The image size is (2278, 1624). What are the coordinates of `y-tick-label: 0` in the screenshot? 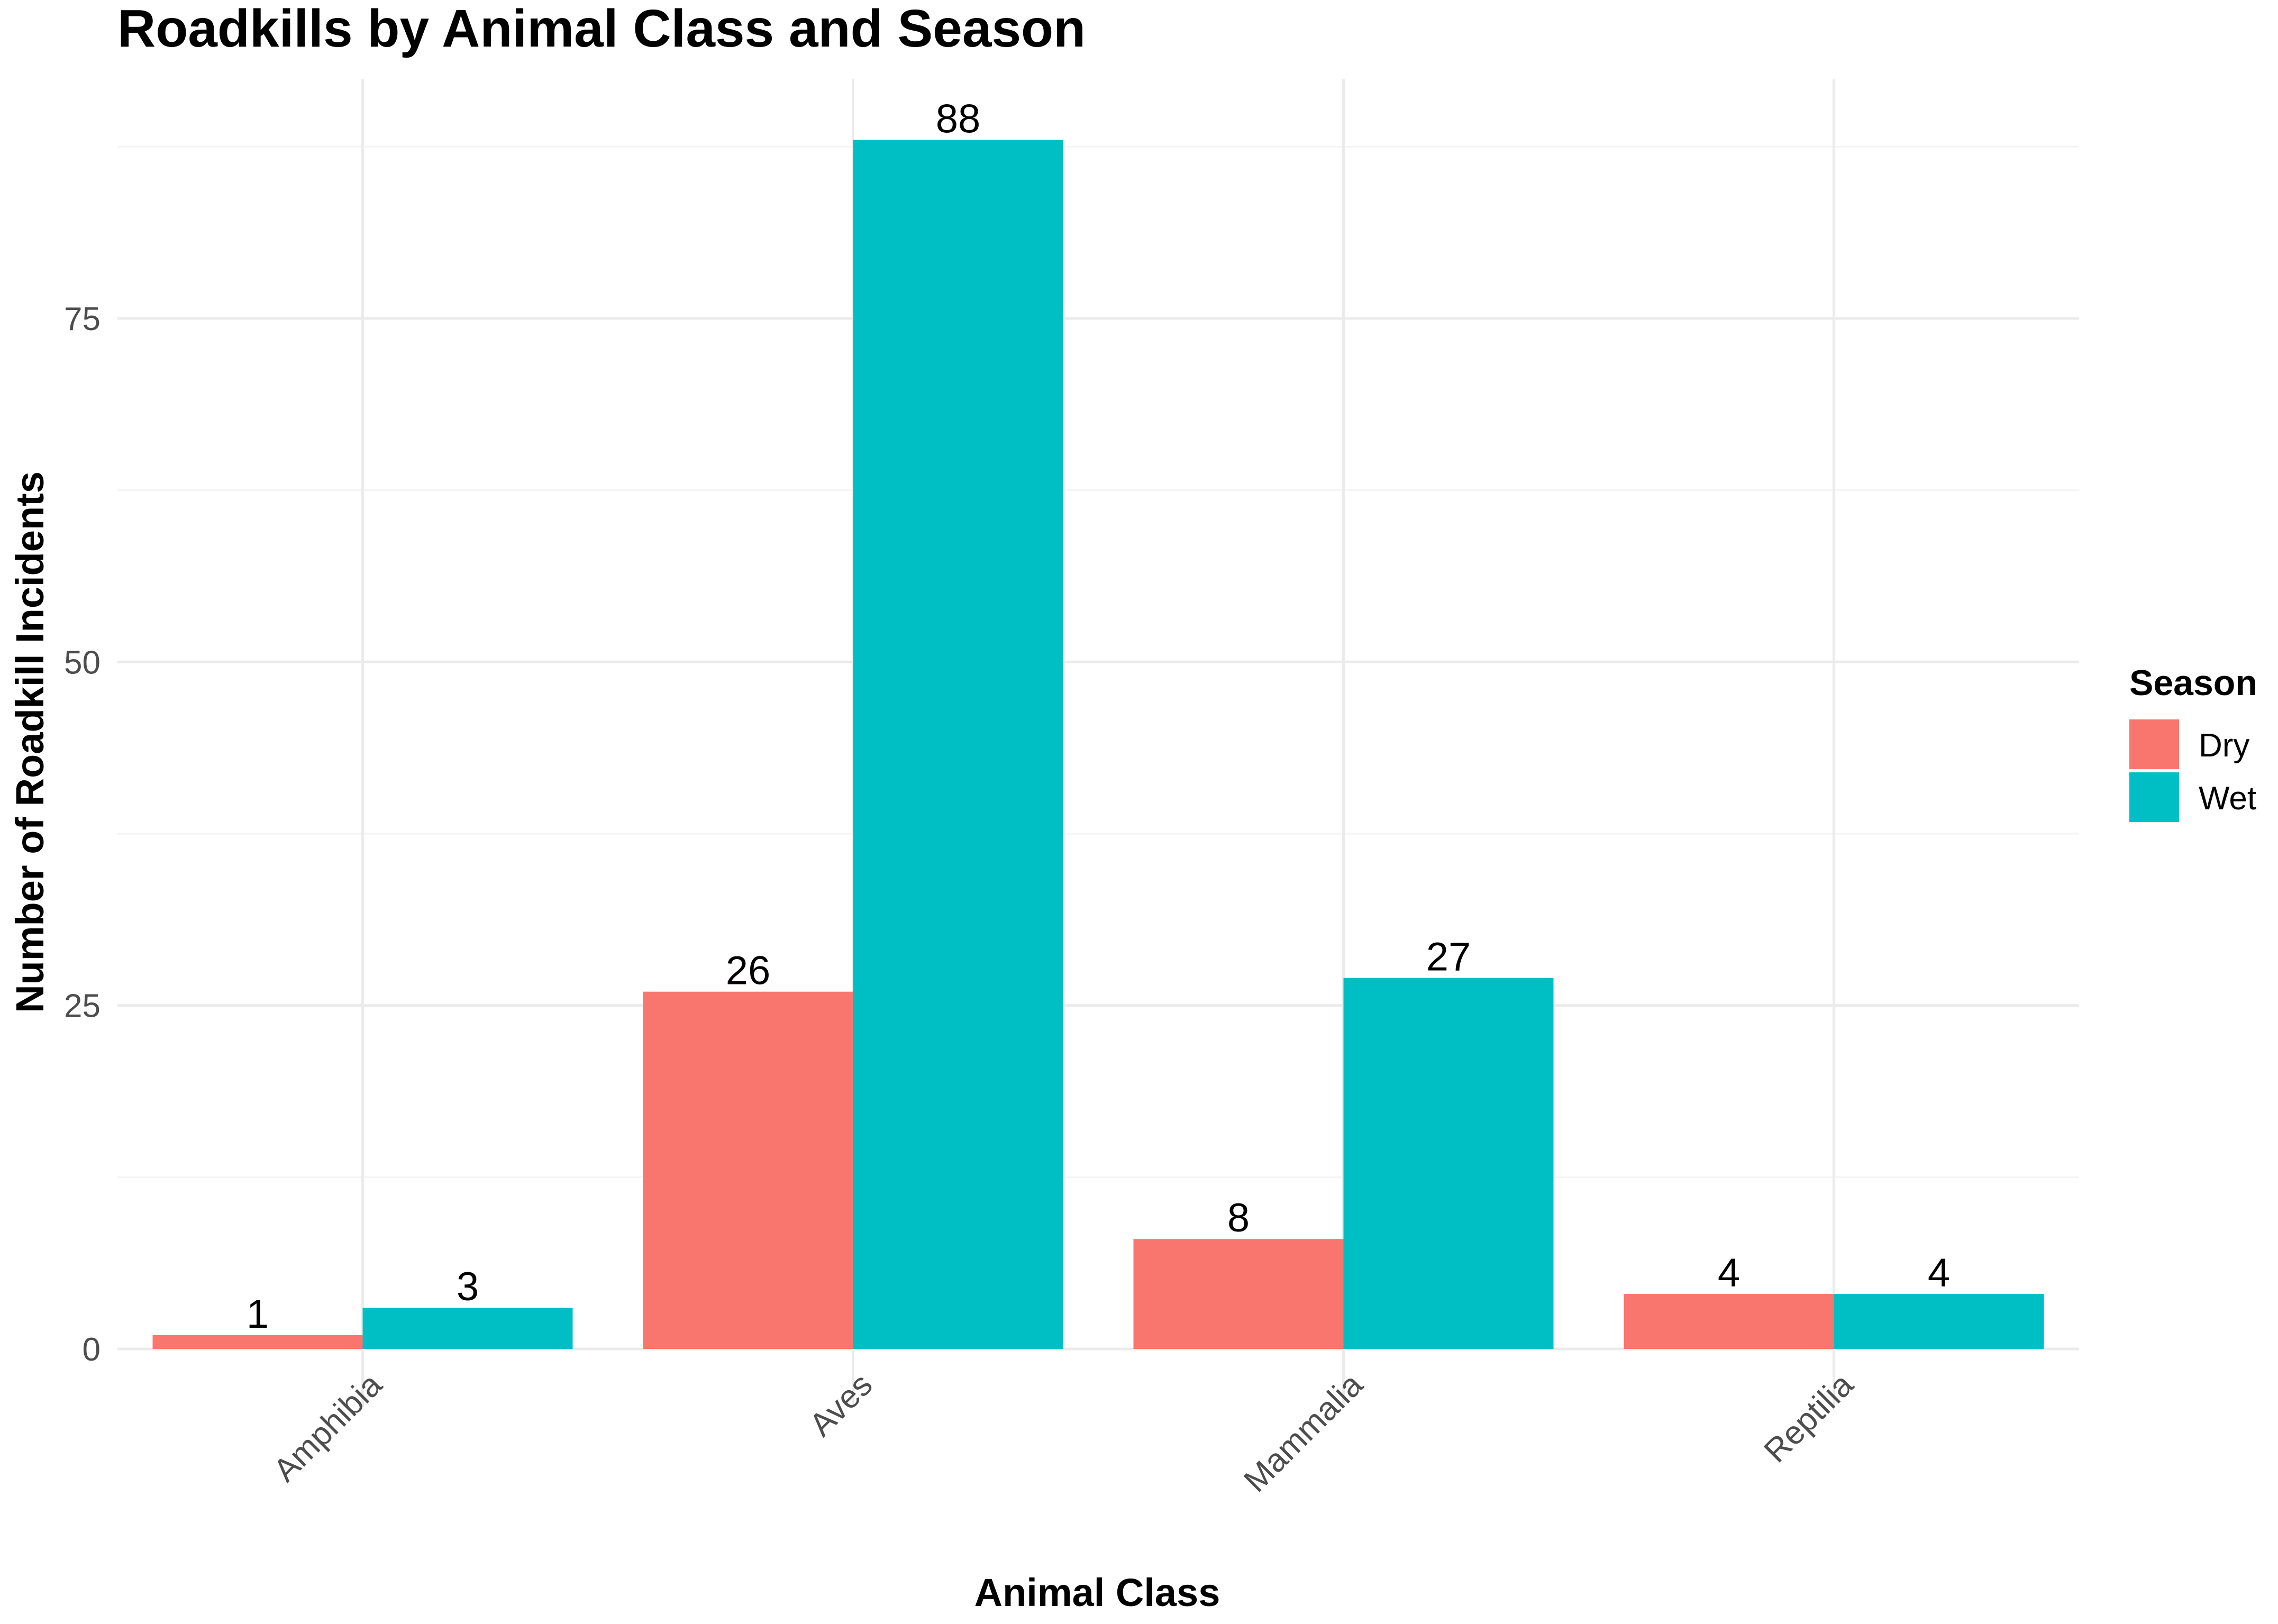 It's located at (92, 1349).